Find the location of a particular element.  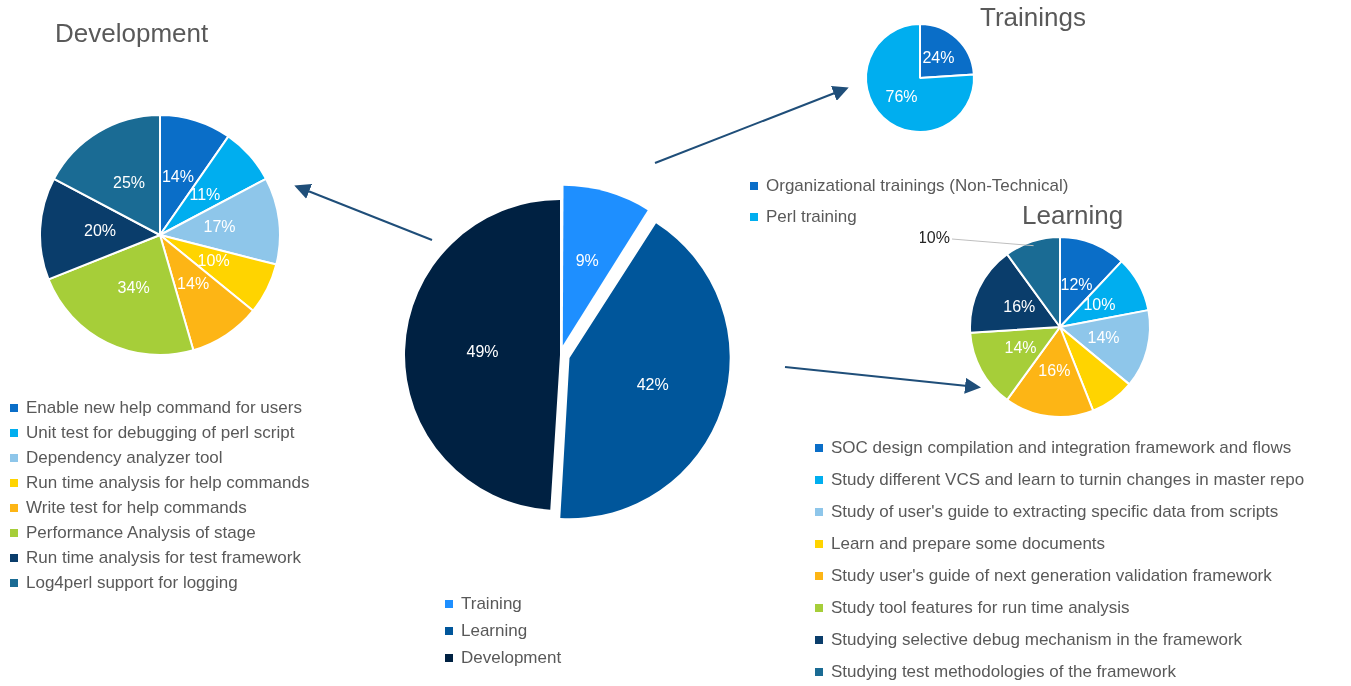

legend-label: Study user's guide of next generation validation framework is located at coordinates (1051, 576).